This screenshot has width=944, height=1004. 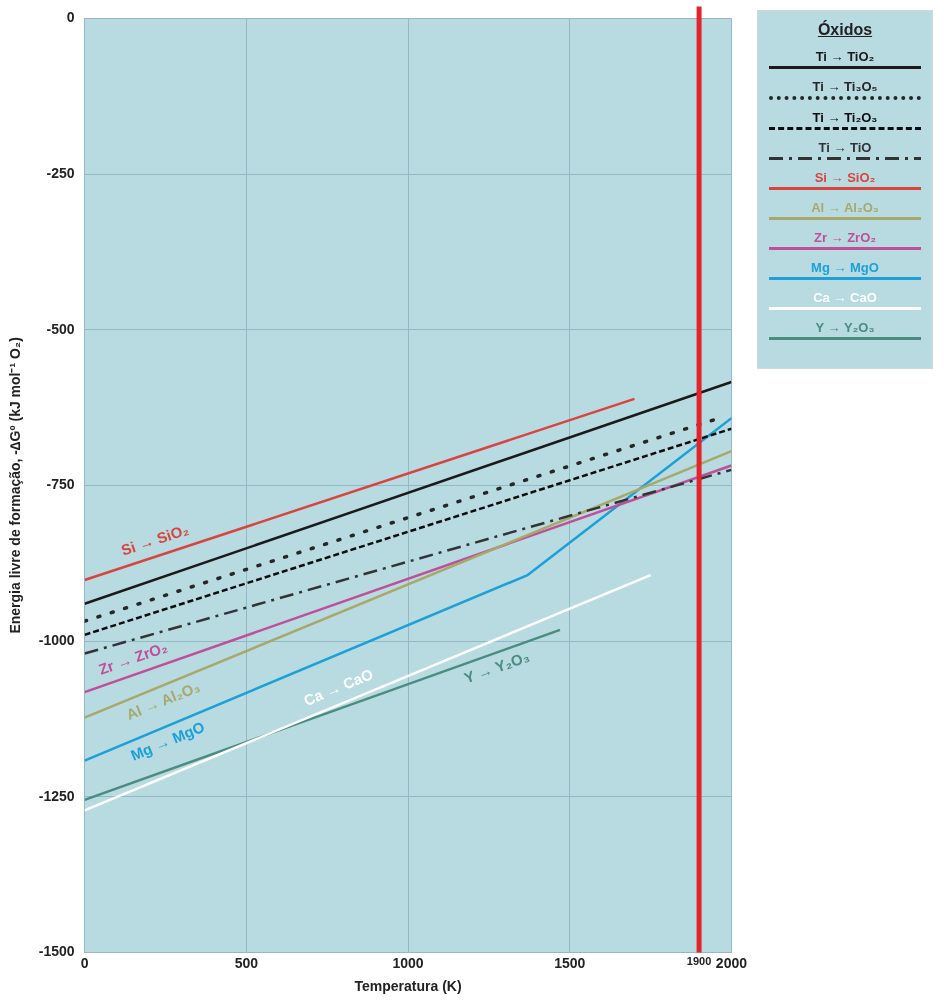 What do you see at coordinates (163, 700) in the screenshot?
I see `annotation: Al → Al₂O₃` at bounding box center [163, 700].